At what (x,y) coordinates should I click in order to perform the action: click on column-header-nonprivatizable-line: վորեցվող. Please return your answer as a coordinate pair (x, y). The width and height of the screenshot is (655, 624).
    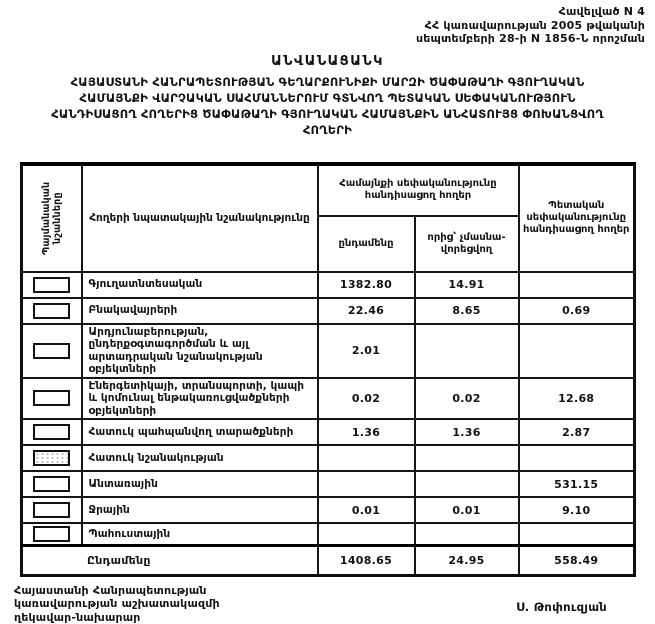
    Looking at the image, I should click on (467, 250).